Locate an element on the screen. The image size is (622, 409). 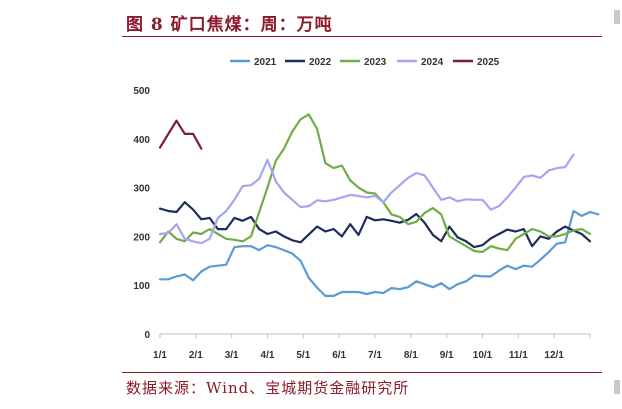
legend: 2021 2022 2023 2024 2025 is located at coordinates (365, 62).